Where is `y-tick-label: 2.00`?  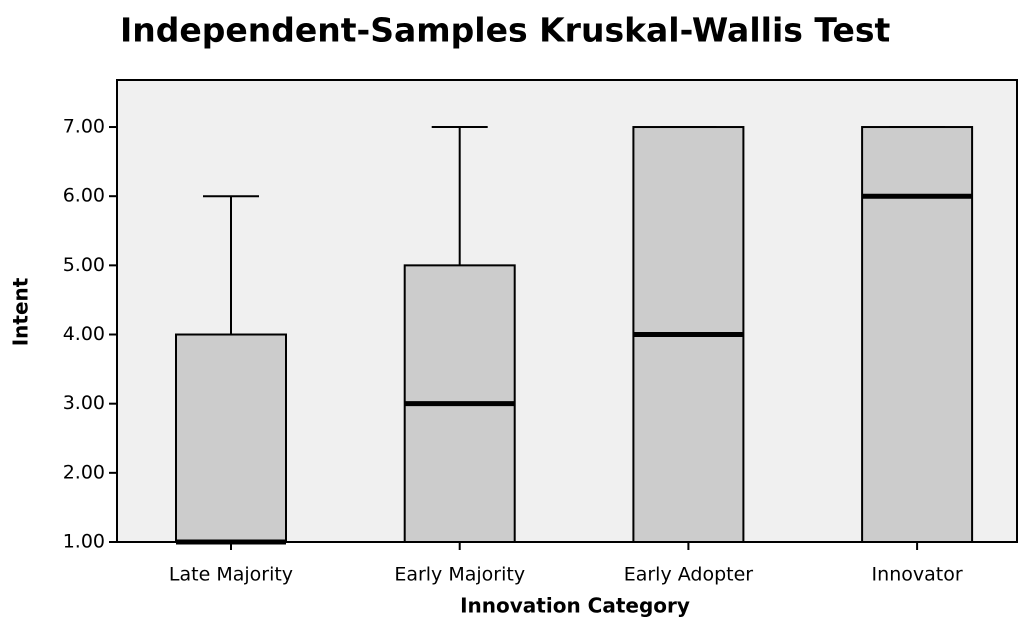 y-tick-label: 2.00 is located at coordinates (84, 472).